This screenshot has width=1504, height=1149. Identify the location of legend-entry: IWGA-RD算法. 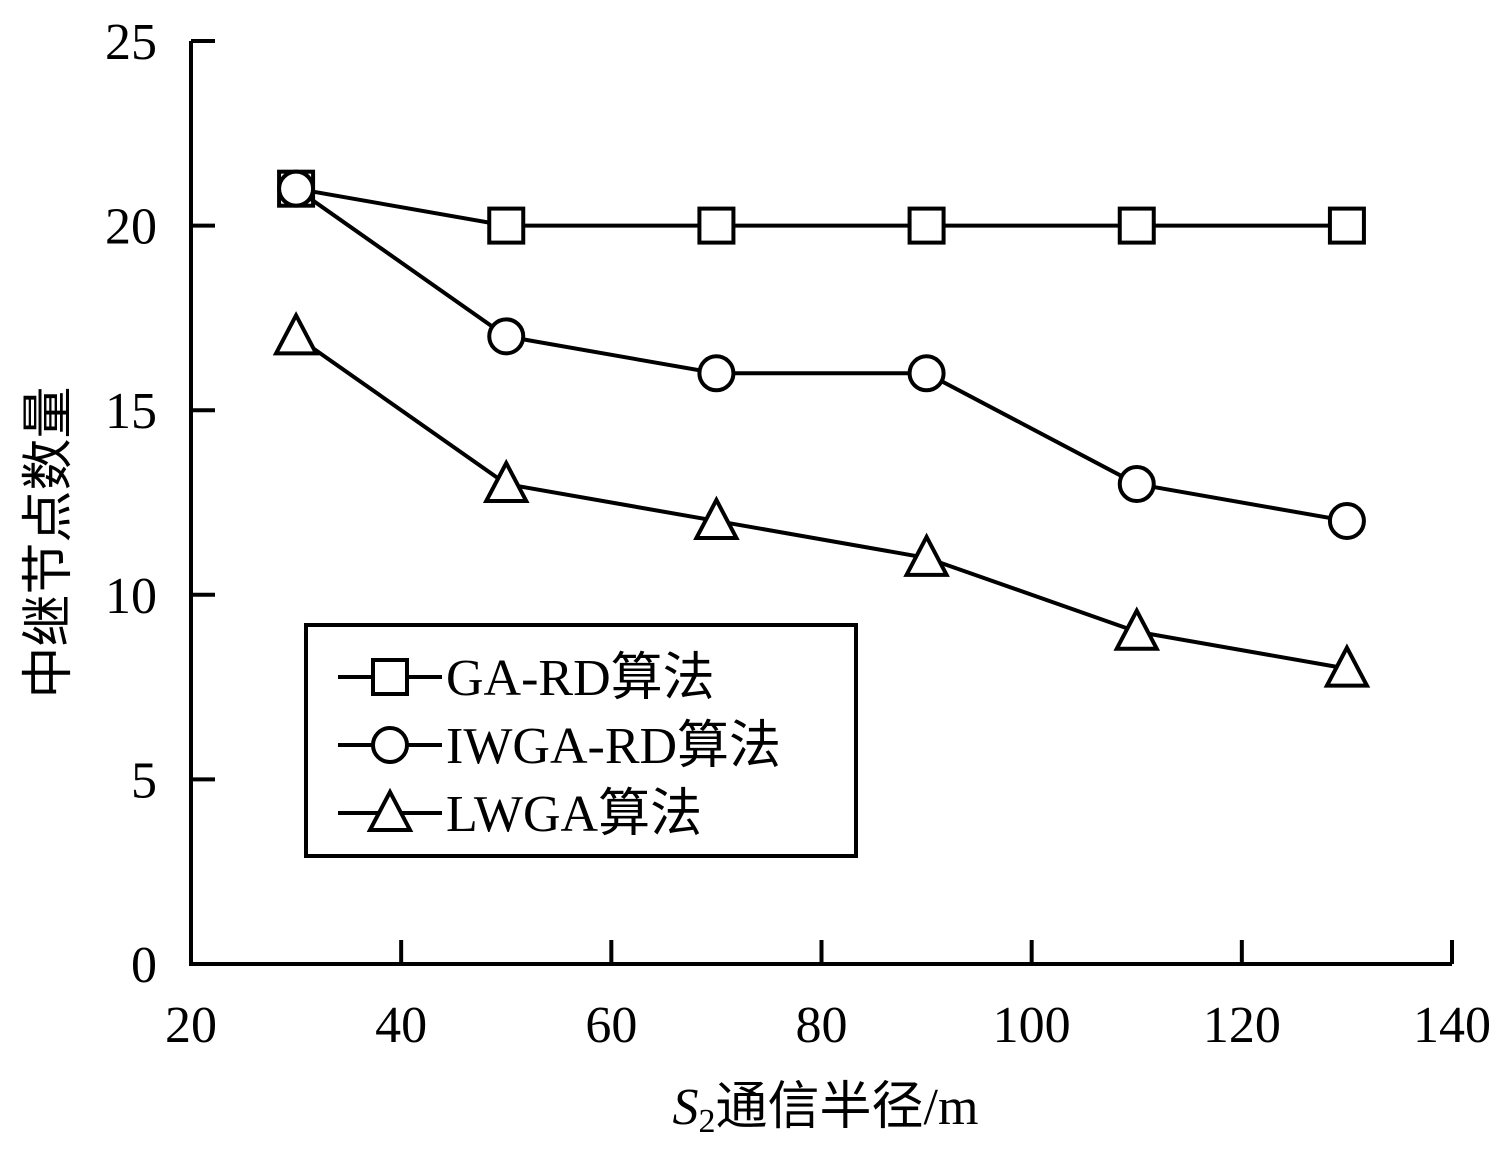
(559, 746).